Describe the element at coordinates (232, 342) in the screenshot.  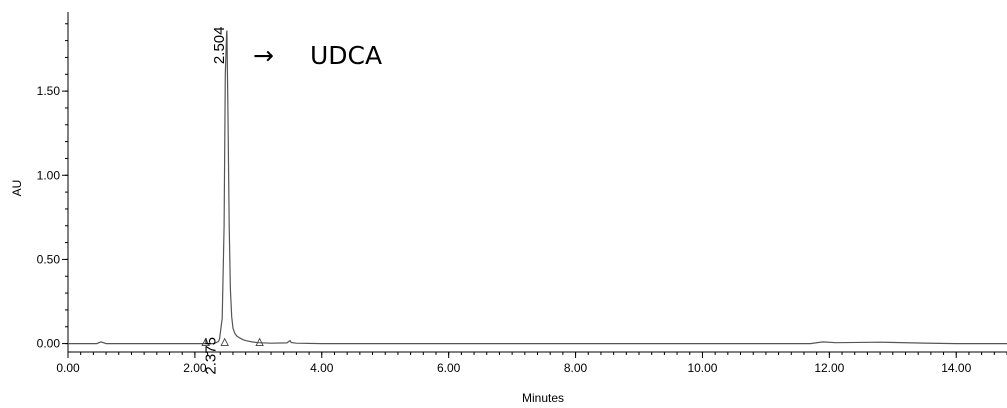
I see `baseline-markers` at that location.